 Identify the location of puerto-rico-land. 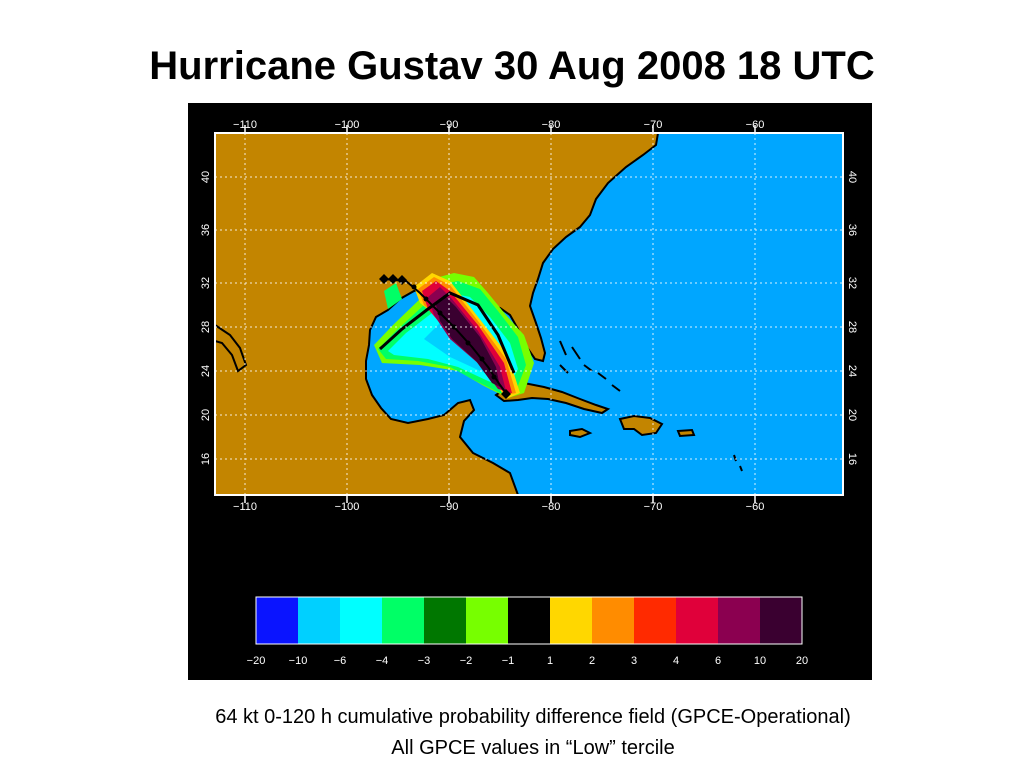
(686, 433).